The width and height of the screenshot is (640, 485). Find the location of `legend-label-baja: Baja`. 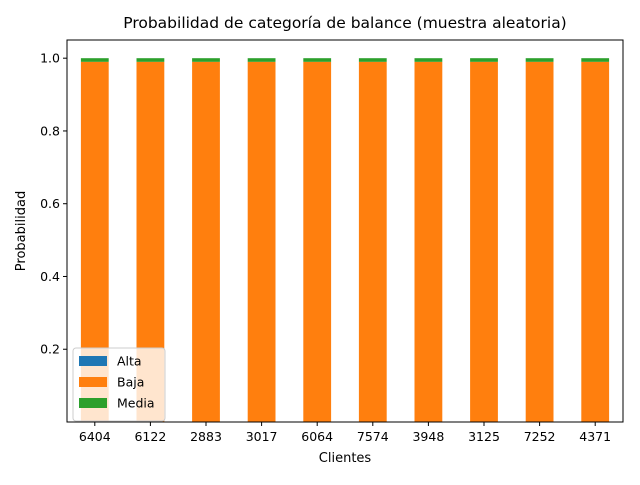

legend-label-baja: Baja is located at coordinates (130, 382).